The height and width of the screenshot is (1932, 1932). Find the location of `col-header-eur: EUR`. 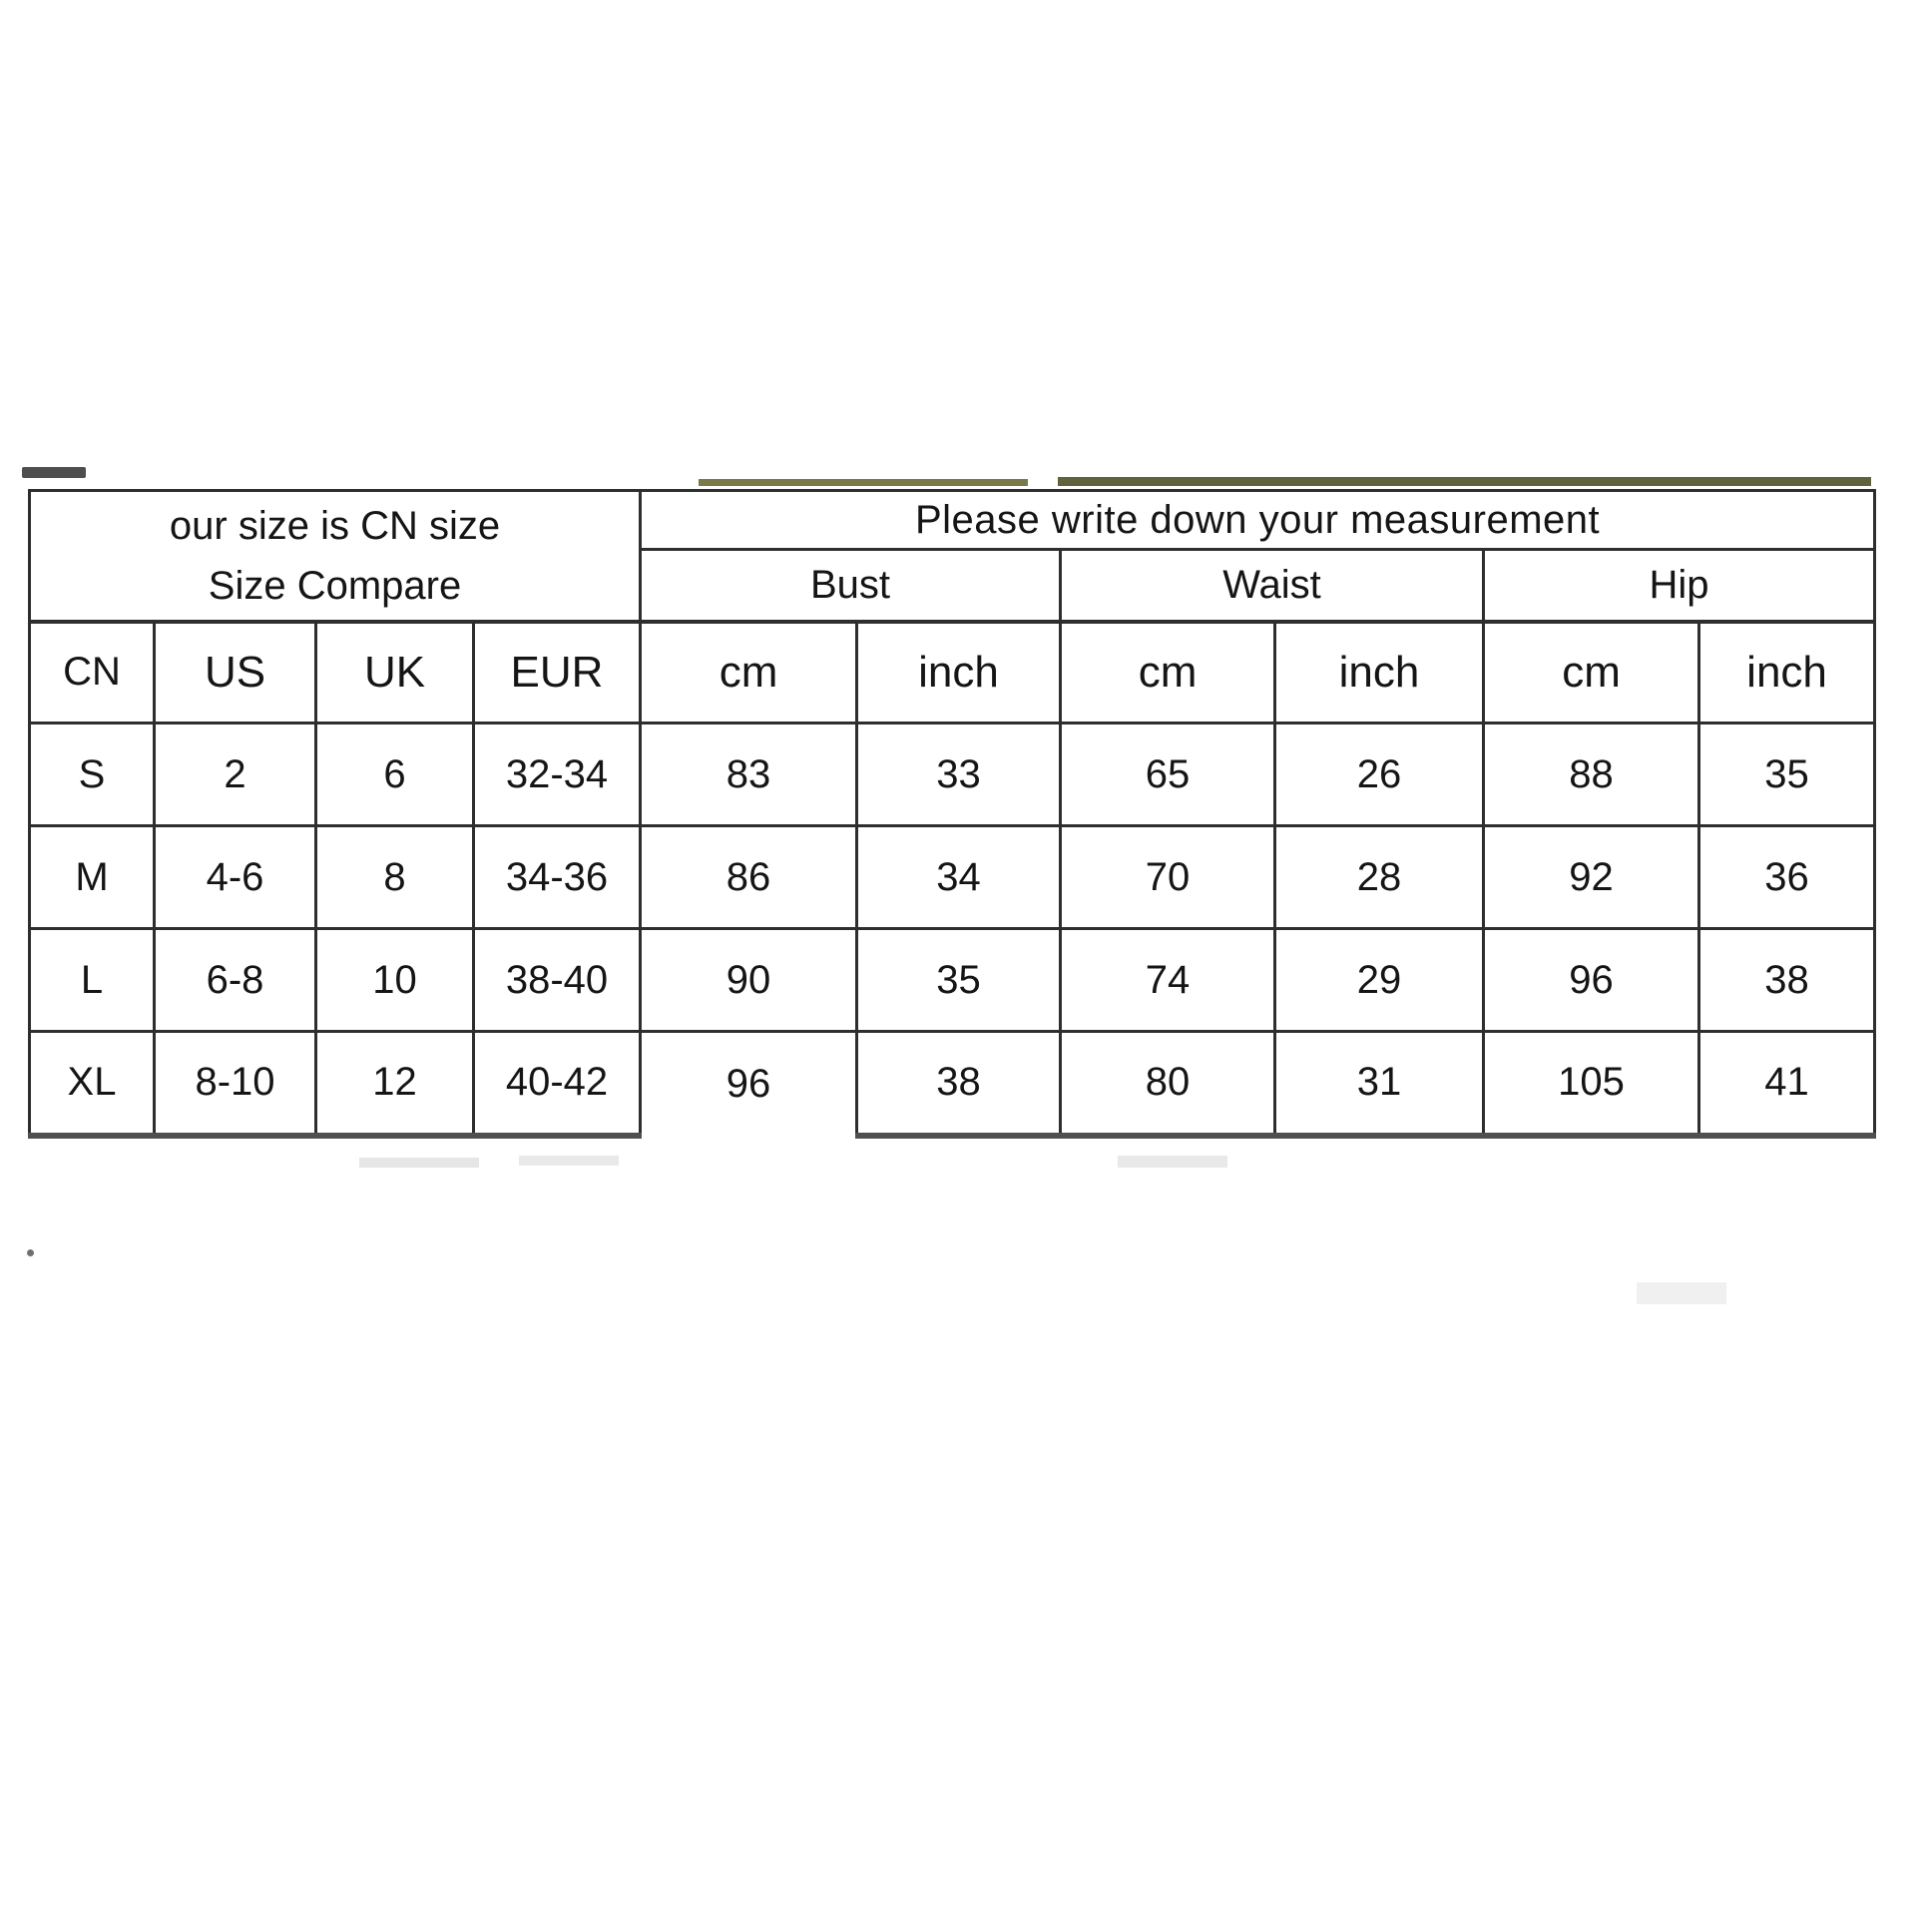

col-header-eur: EUR is located at coordinates (557, 671).